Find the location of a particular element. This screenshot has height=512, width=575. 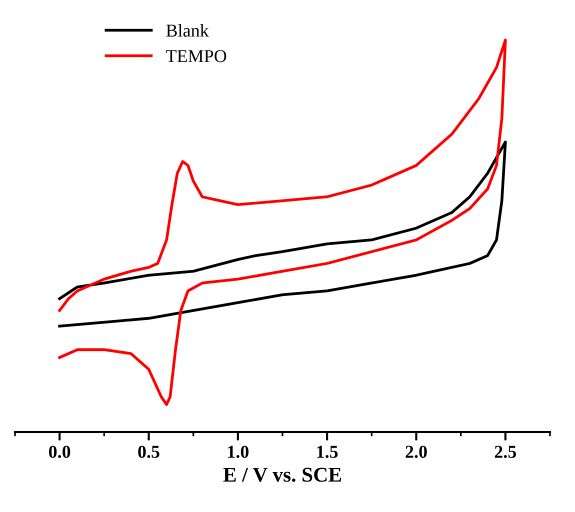

x-tick-label: 2.5 is located at coordinates (505, 452).